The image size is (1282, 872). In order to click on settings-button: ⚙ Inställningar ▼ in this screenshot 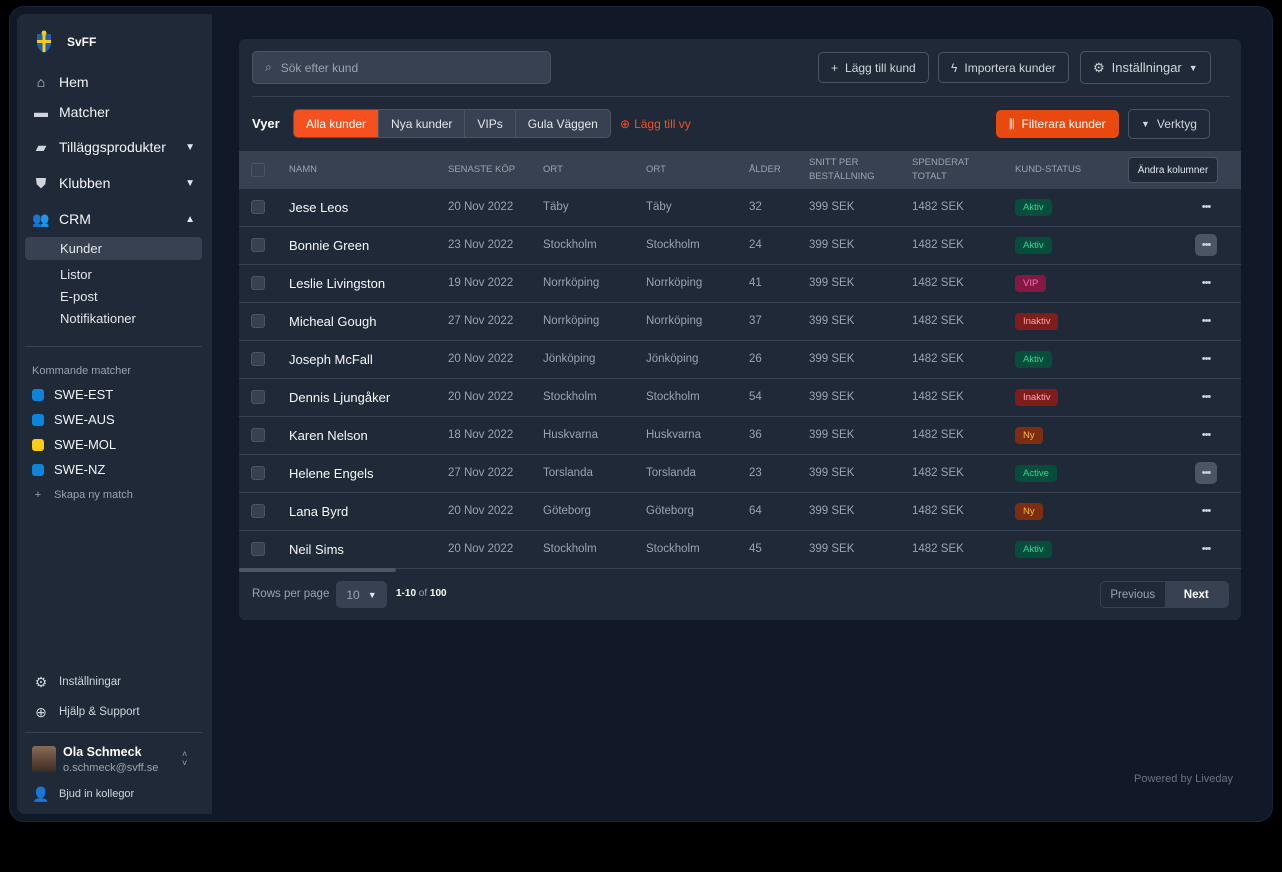, I will do `click(1145, 67)`.